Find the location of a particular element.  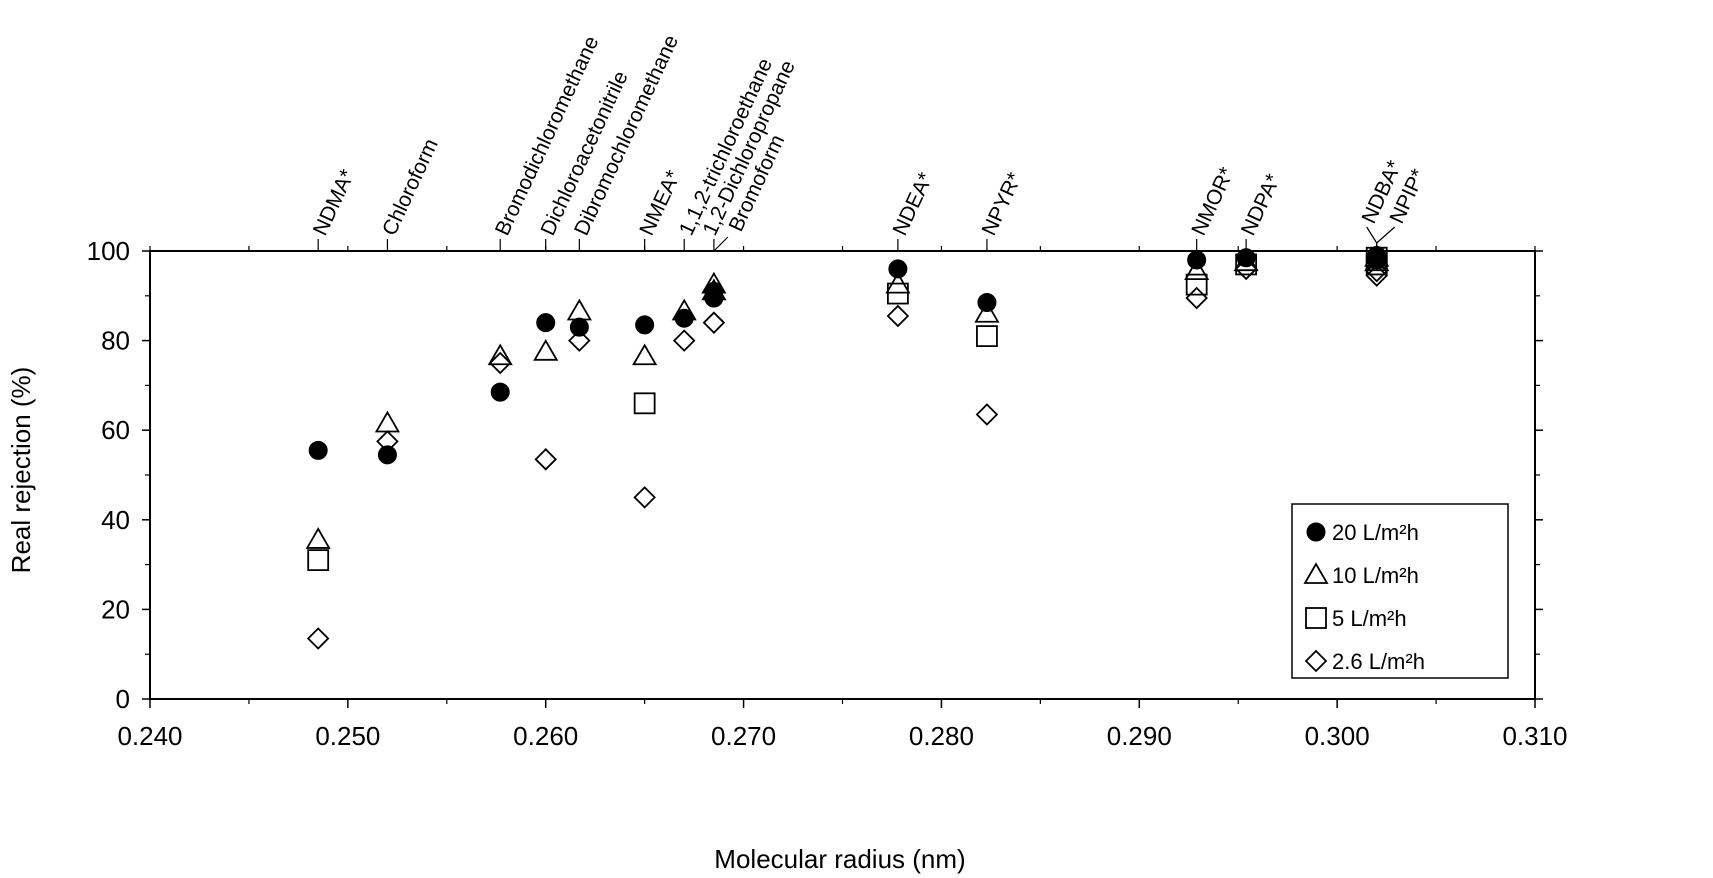

x-tick-label: 0.240 is located at coordinates (149, 736).